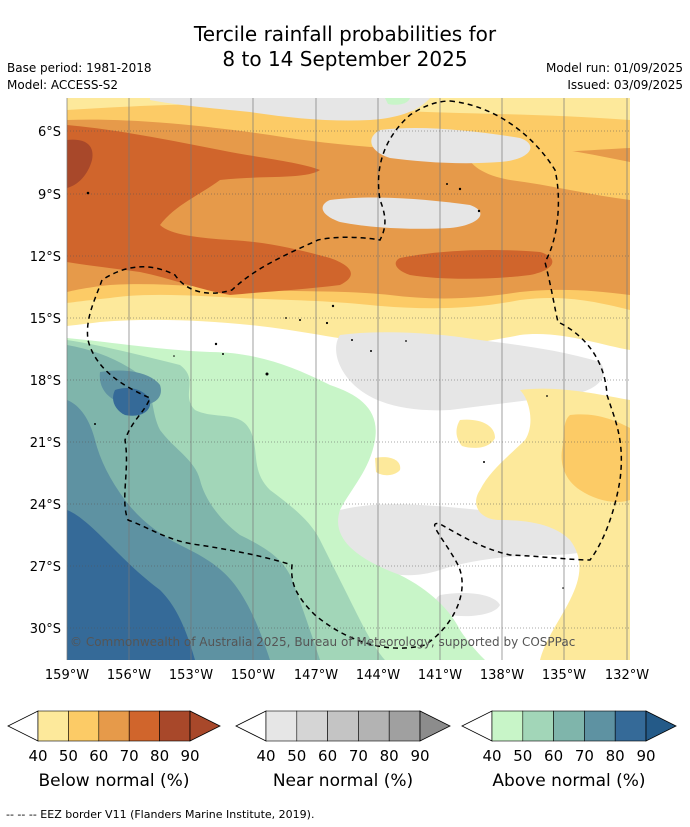 The height and width of the screenshot is (827, 690). What do you see at coordinates (502, 675) in the screenshot?
I see `lon-label-138w: 138°W` at bounding box center [502, 675].